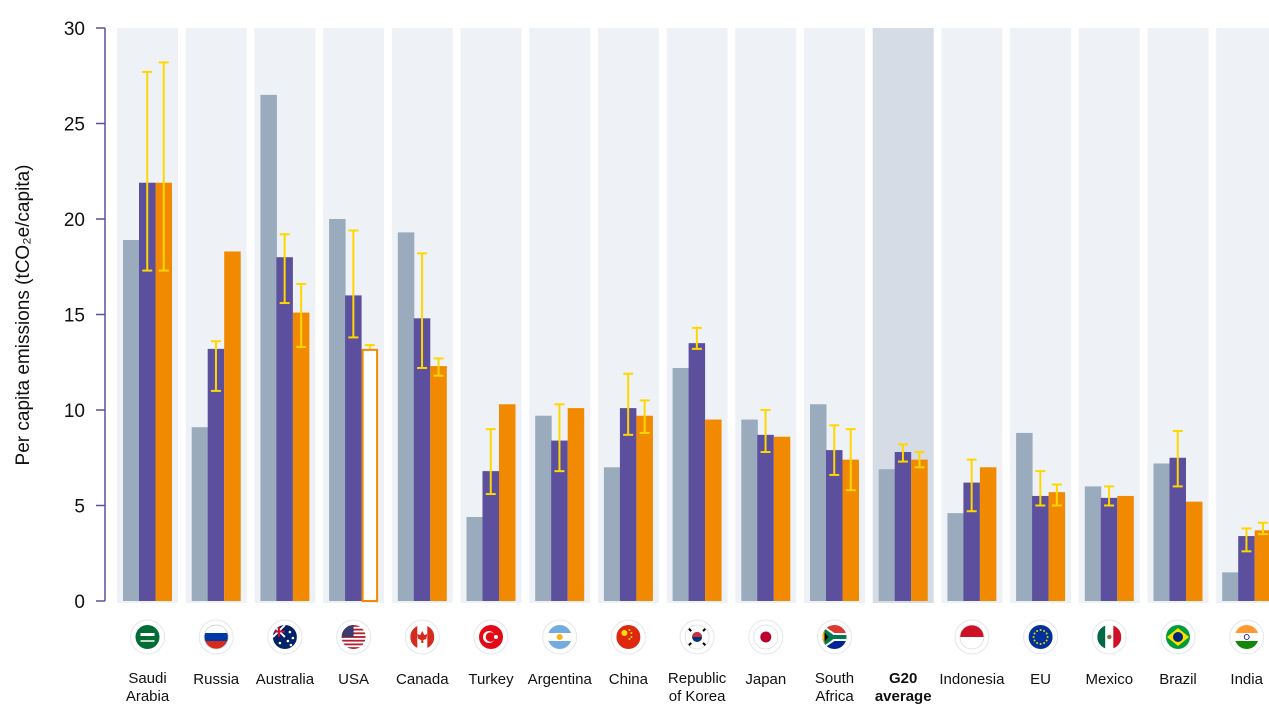 The width and height of the screenshot is (1269, 708). I want to click on flag-icons, so click(697, 637).